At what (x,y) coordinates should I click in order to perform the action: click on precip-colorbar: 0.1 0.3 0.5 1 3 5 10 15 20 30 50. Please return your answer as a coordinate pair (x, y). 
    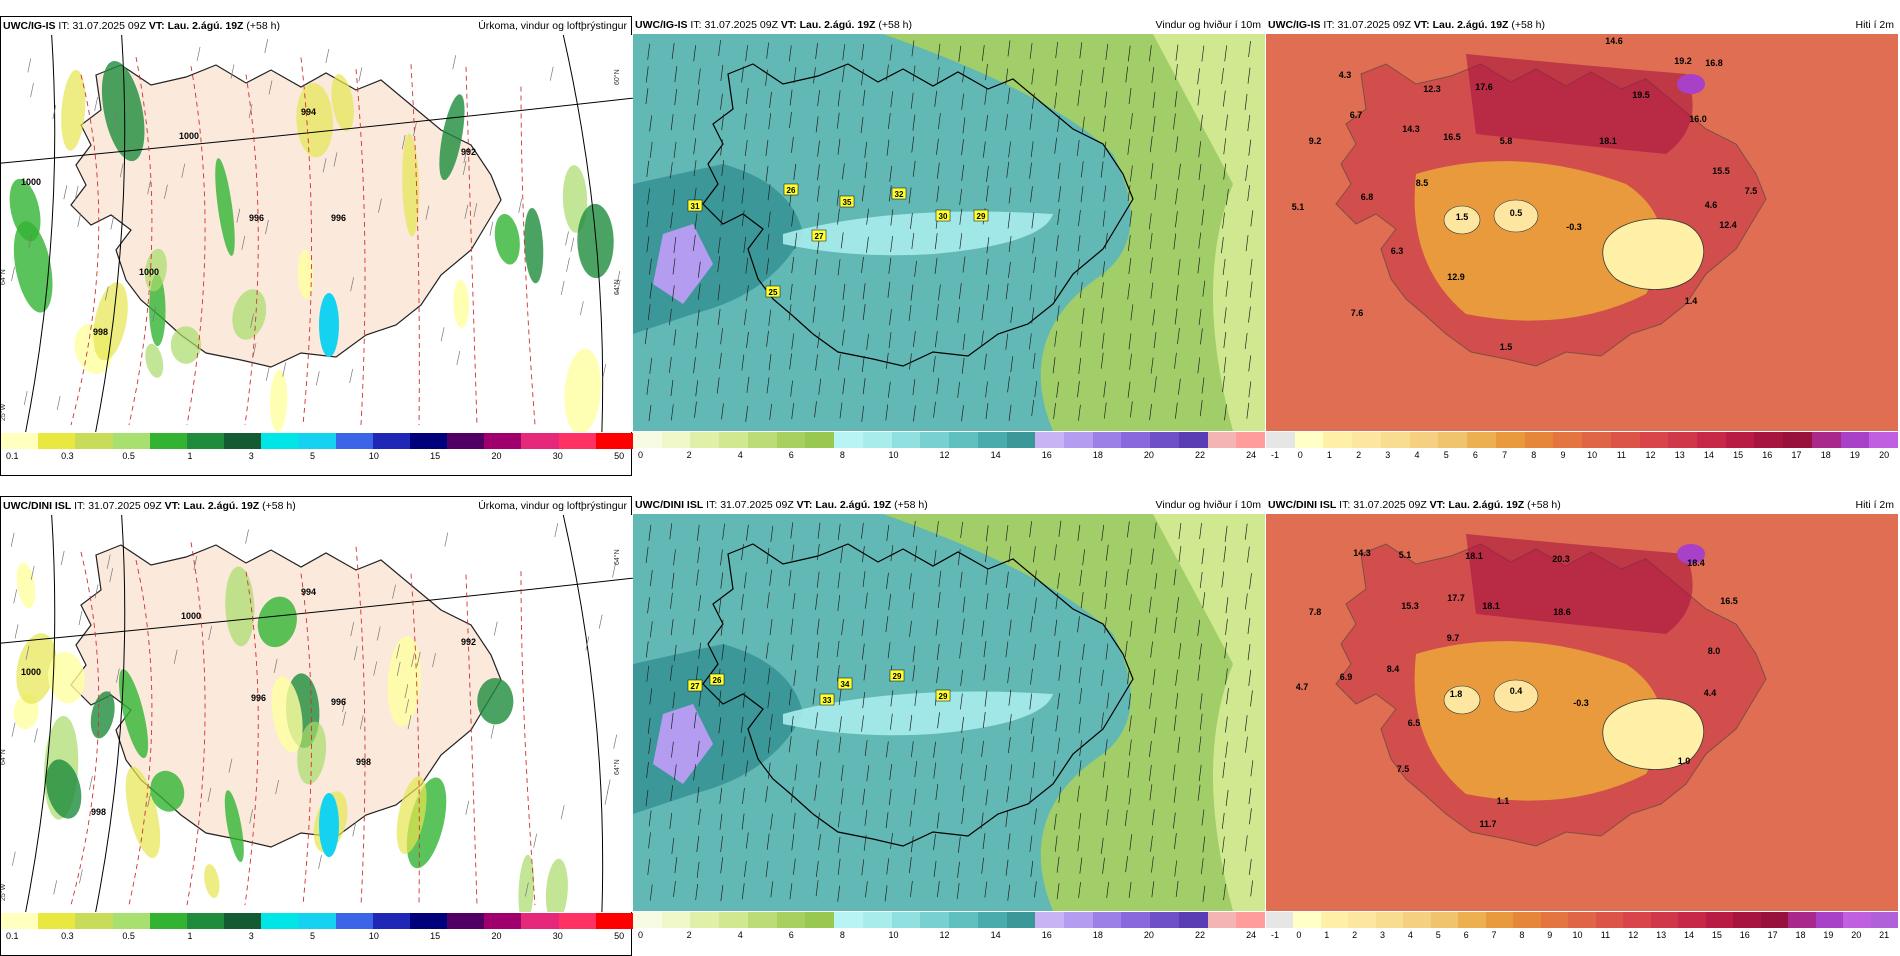
    Looking at the image, I should click on (317, 450).